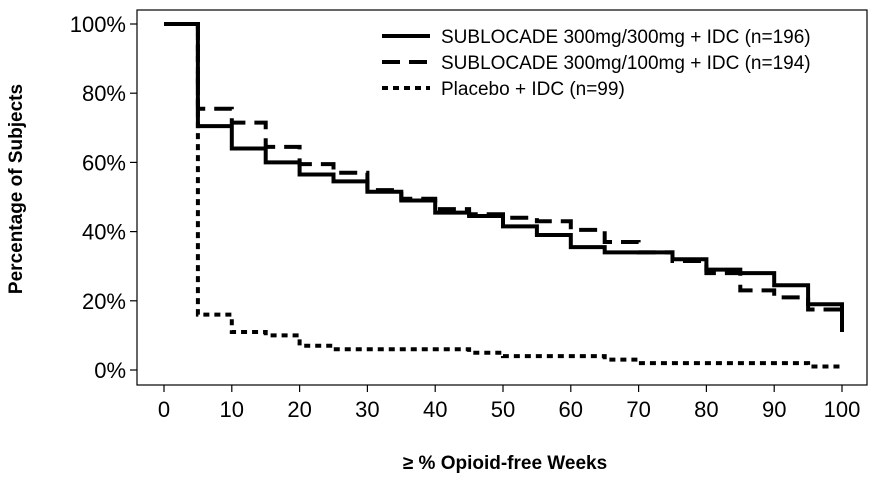 The height and width of the screenshot is (478, 882). Describe the element at coordinates (367, 409) in the screenshot. I see `x-tick-label: 30` at that location.